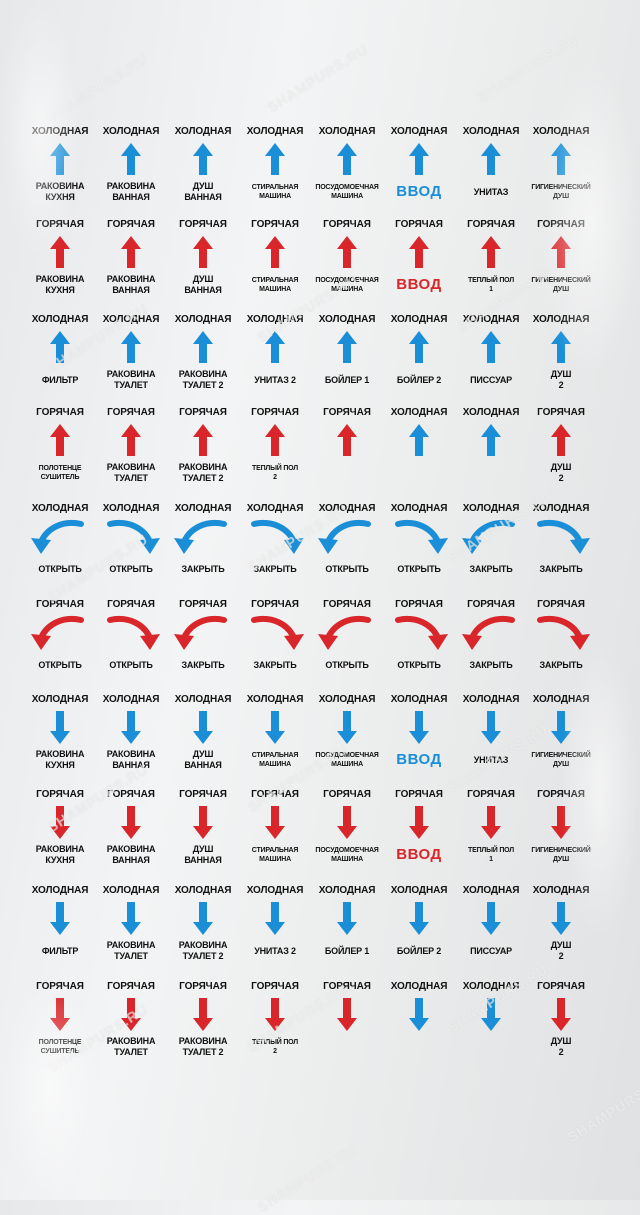 The height and width of the screenshot is (1215, 640). What do you see at coordinates (419, 835) in the screenshot?
I see `sticker: ГОРЯЧАЯ ВВОД` at bounding box center [419, 835].